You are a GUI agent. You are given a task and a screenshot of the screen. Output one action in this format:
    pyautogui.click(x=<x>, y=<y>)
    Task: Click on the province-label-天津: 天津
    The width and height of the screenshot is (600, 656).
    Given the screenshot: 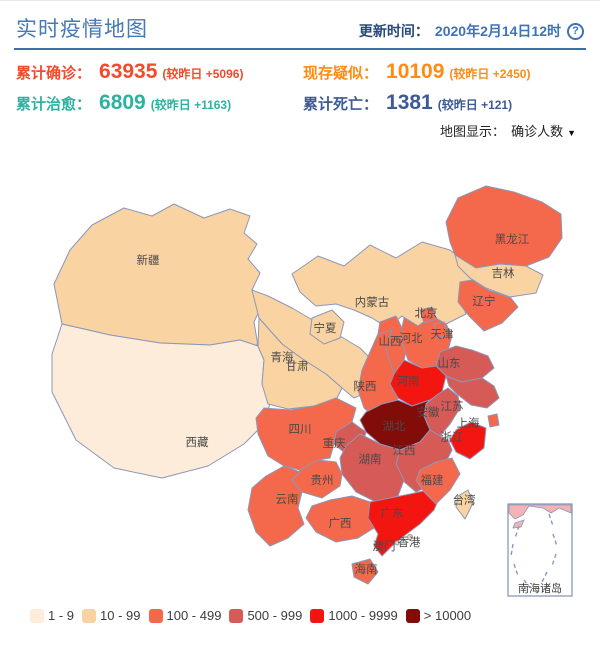 What is the action you would take?
    pyautogui.click(x=442, y=334)
    